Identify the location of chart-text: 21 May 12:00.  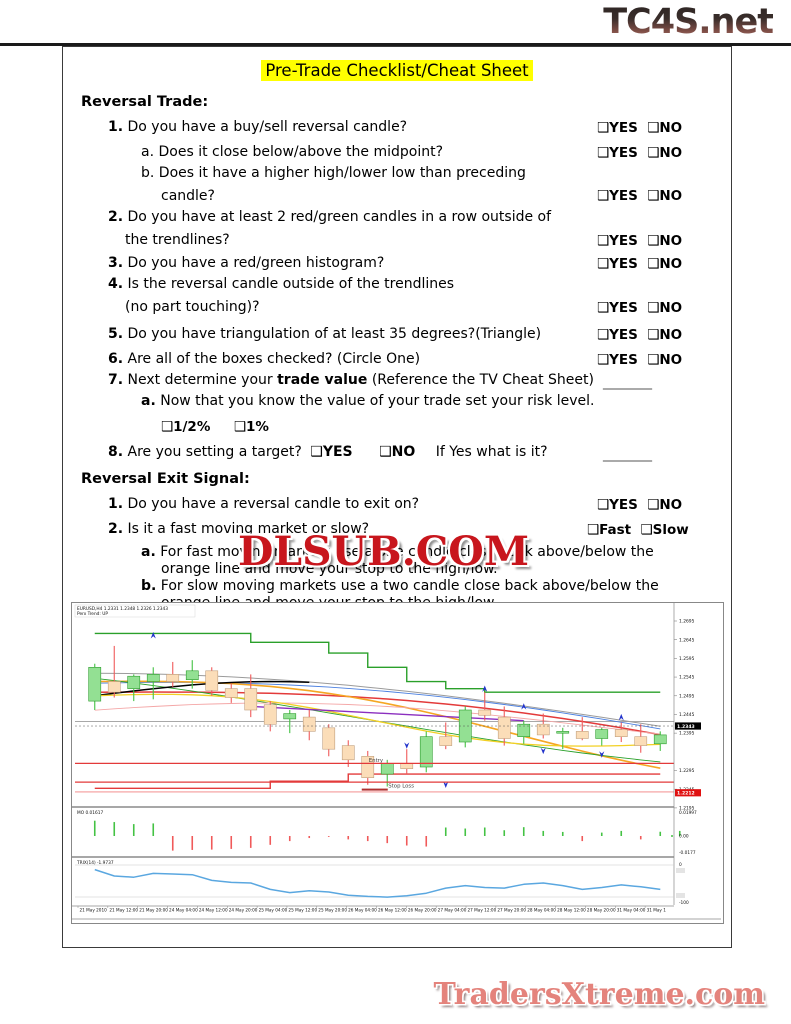
(123, 910).